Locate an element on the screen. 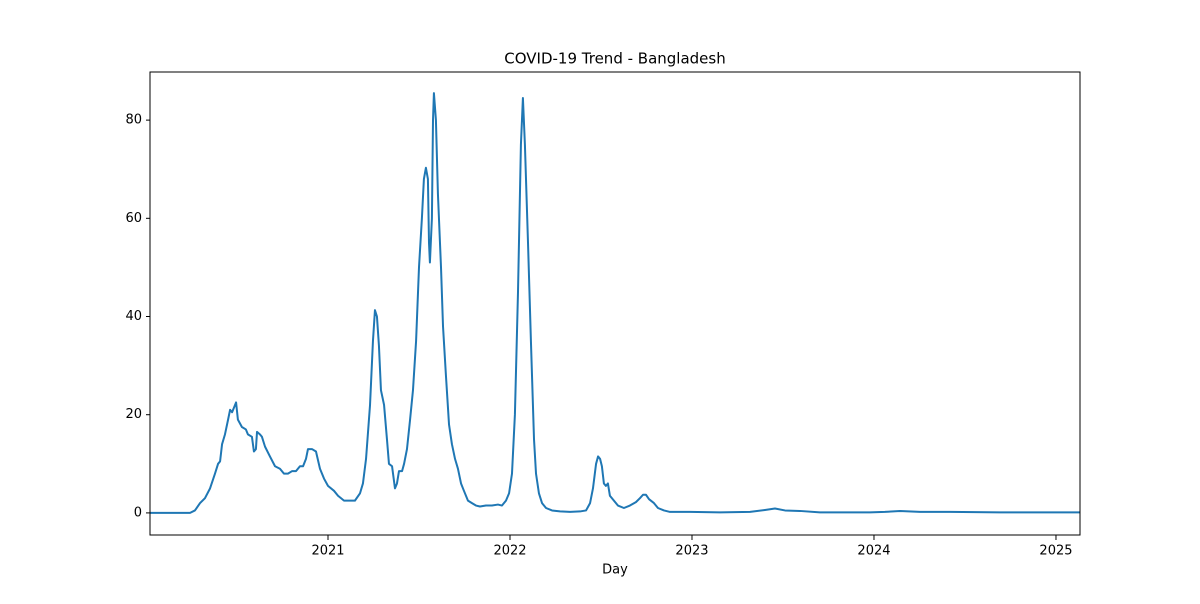  y-tick-label: 20 is located at coordinates (133, 414).